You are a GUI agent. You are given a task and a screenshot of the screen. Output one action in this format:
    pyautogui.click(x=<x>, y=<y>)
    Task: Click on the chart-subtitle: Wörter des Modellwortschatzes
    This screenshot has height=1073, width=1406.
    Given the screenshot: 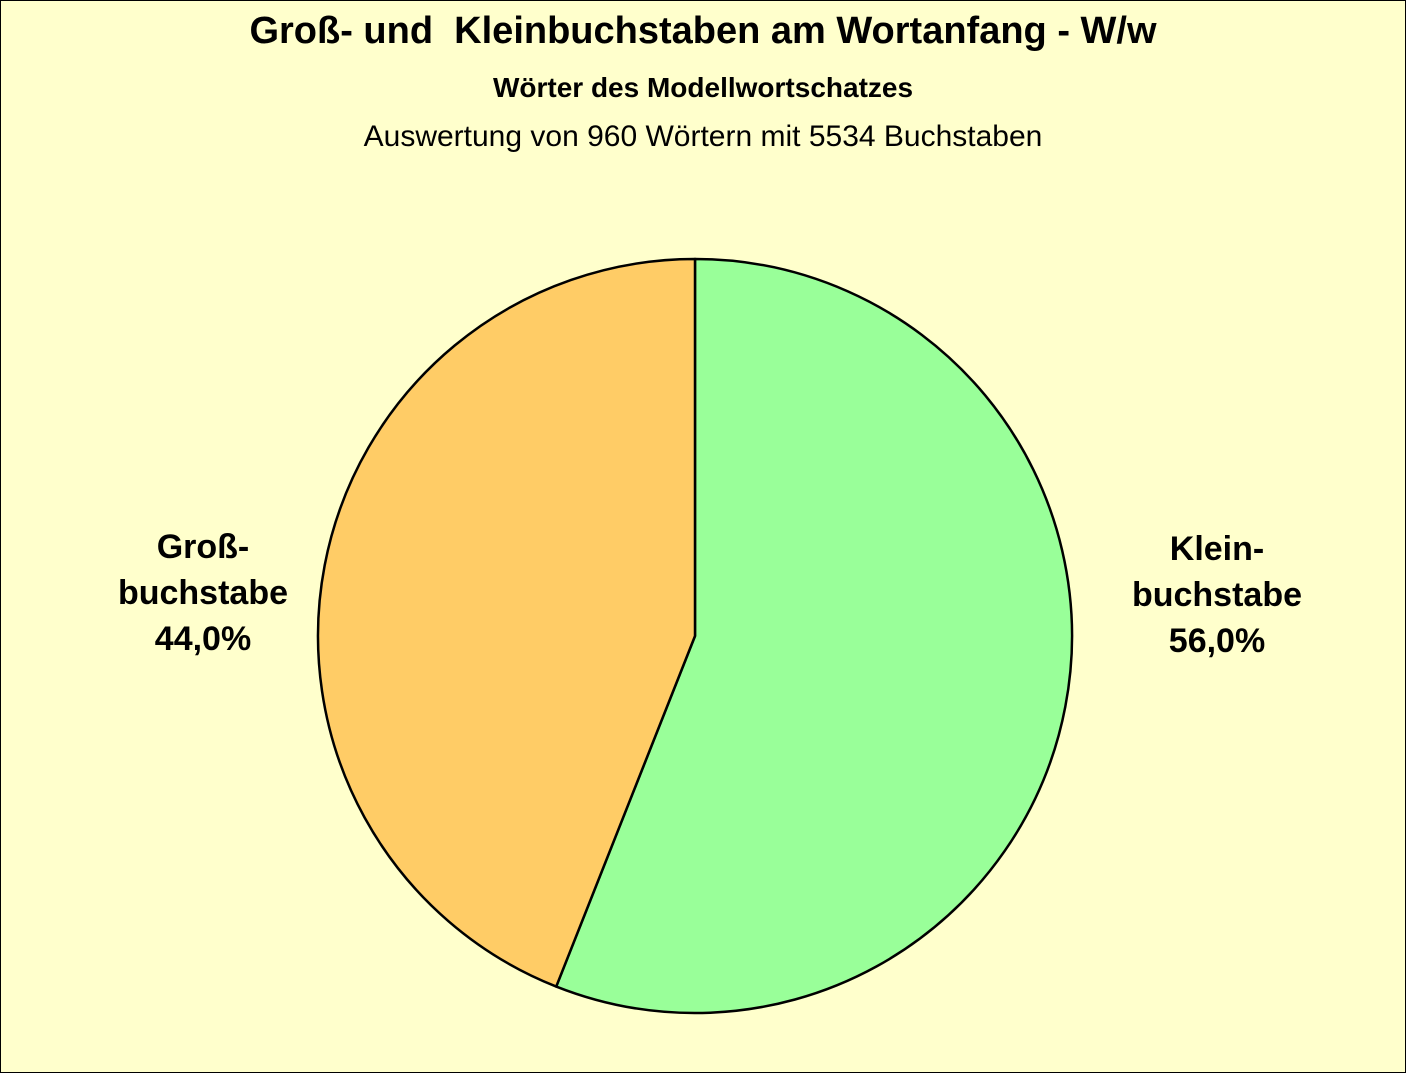 What is the action you would take?
    pyautogui.click(x=703, y=87)
    